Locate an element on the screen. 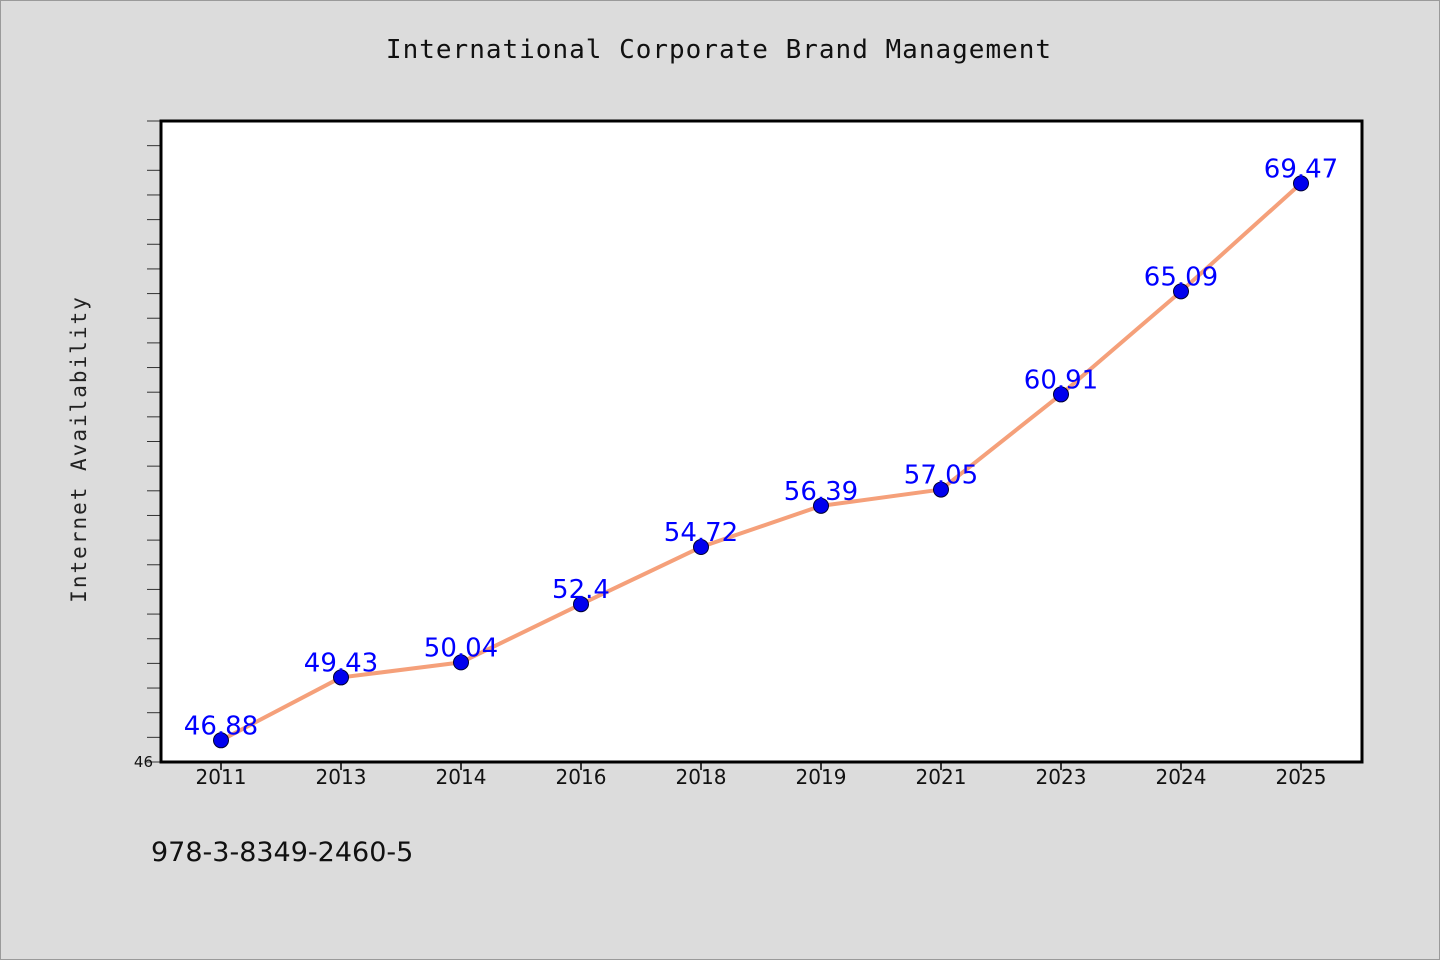  data-label-2019: 56.39 is located at coordinates (821, 492).